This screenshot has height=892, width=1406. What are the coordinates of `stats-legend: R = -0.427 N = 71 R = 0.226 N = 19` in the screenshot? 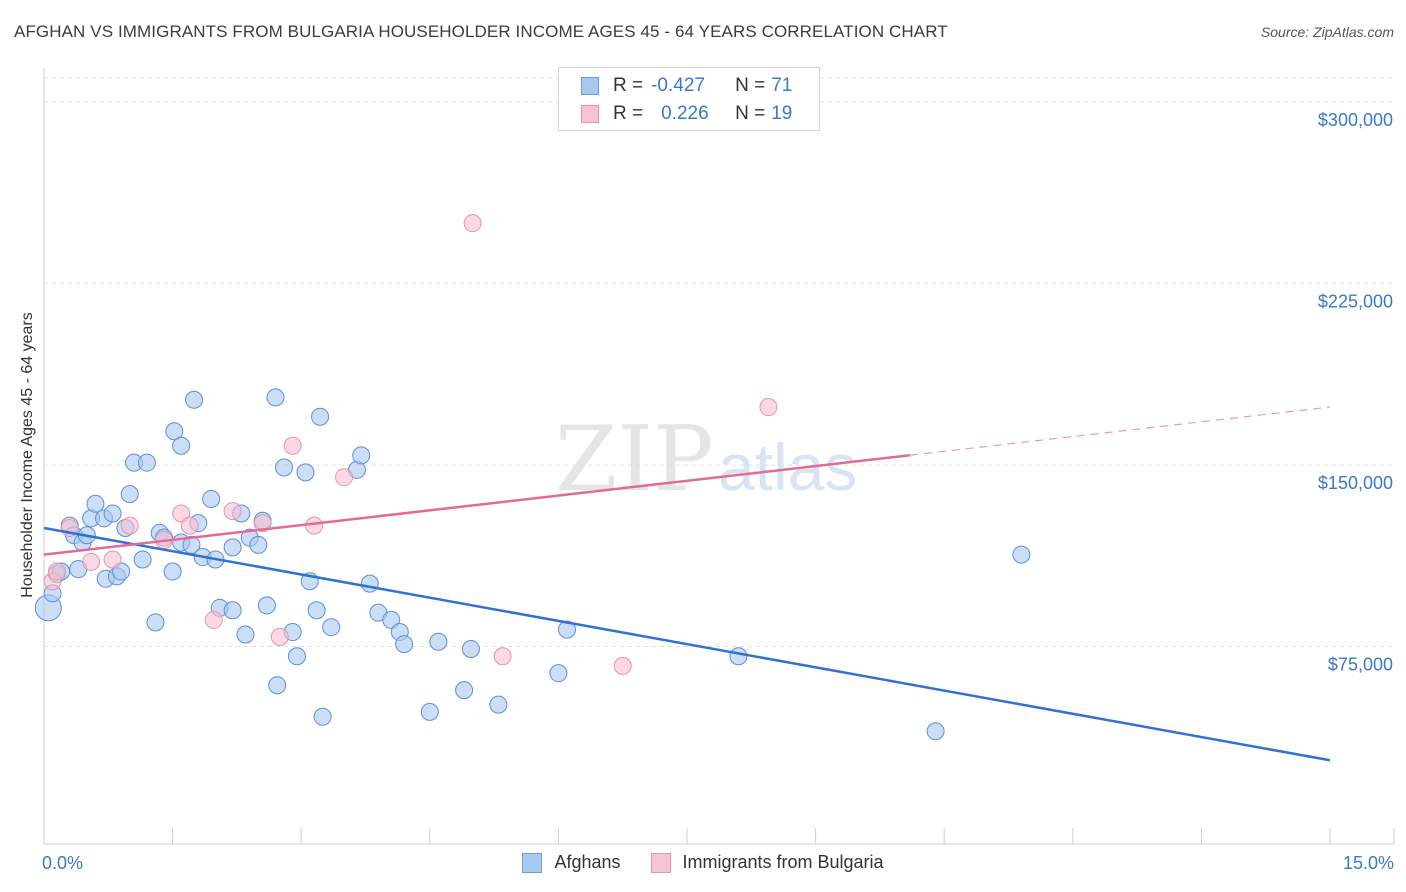 It's located at (689, 99).